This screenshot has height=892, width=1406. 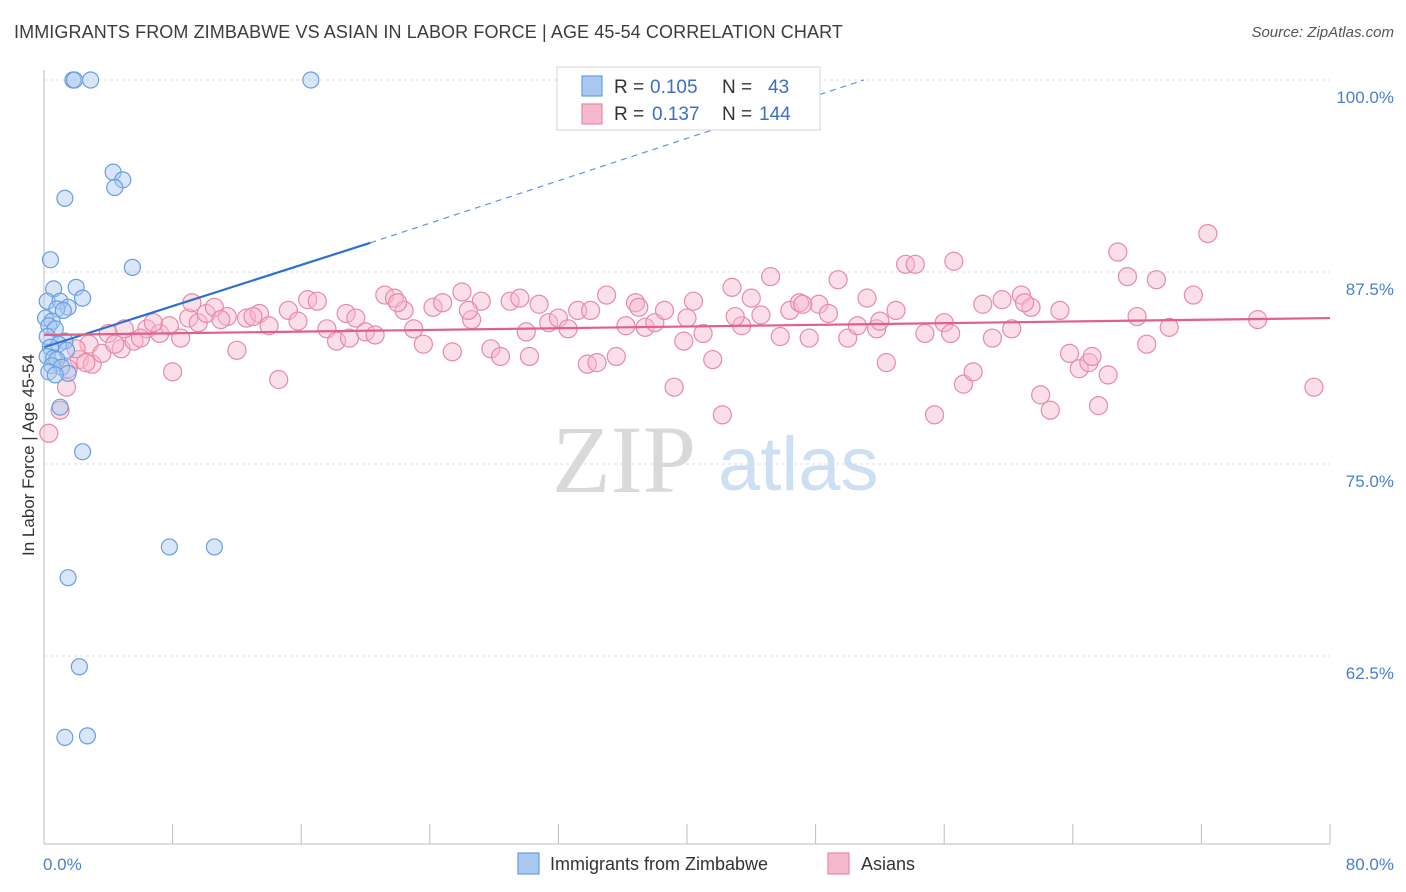 What do you see at coordinates (676, 114) in the screenshot?
I see `legend-r-value-2: 0.137` at bounding box center [676, 114].